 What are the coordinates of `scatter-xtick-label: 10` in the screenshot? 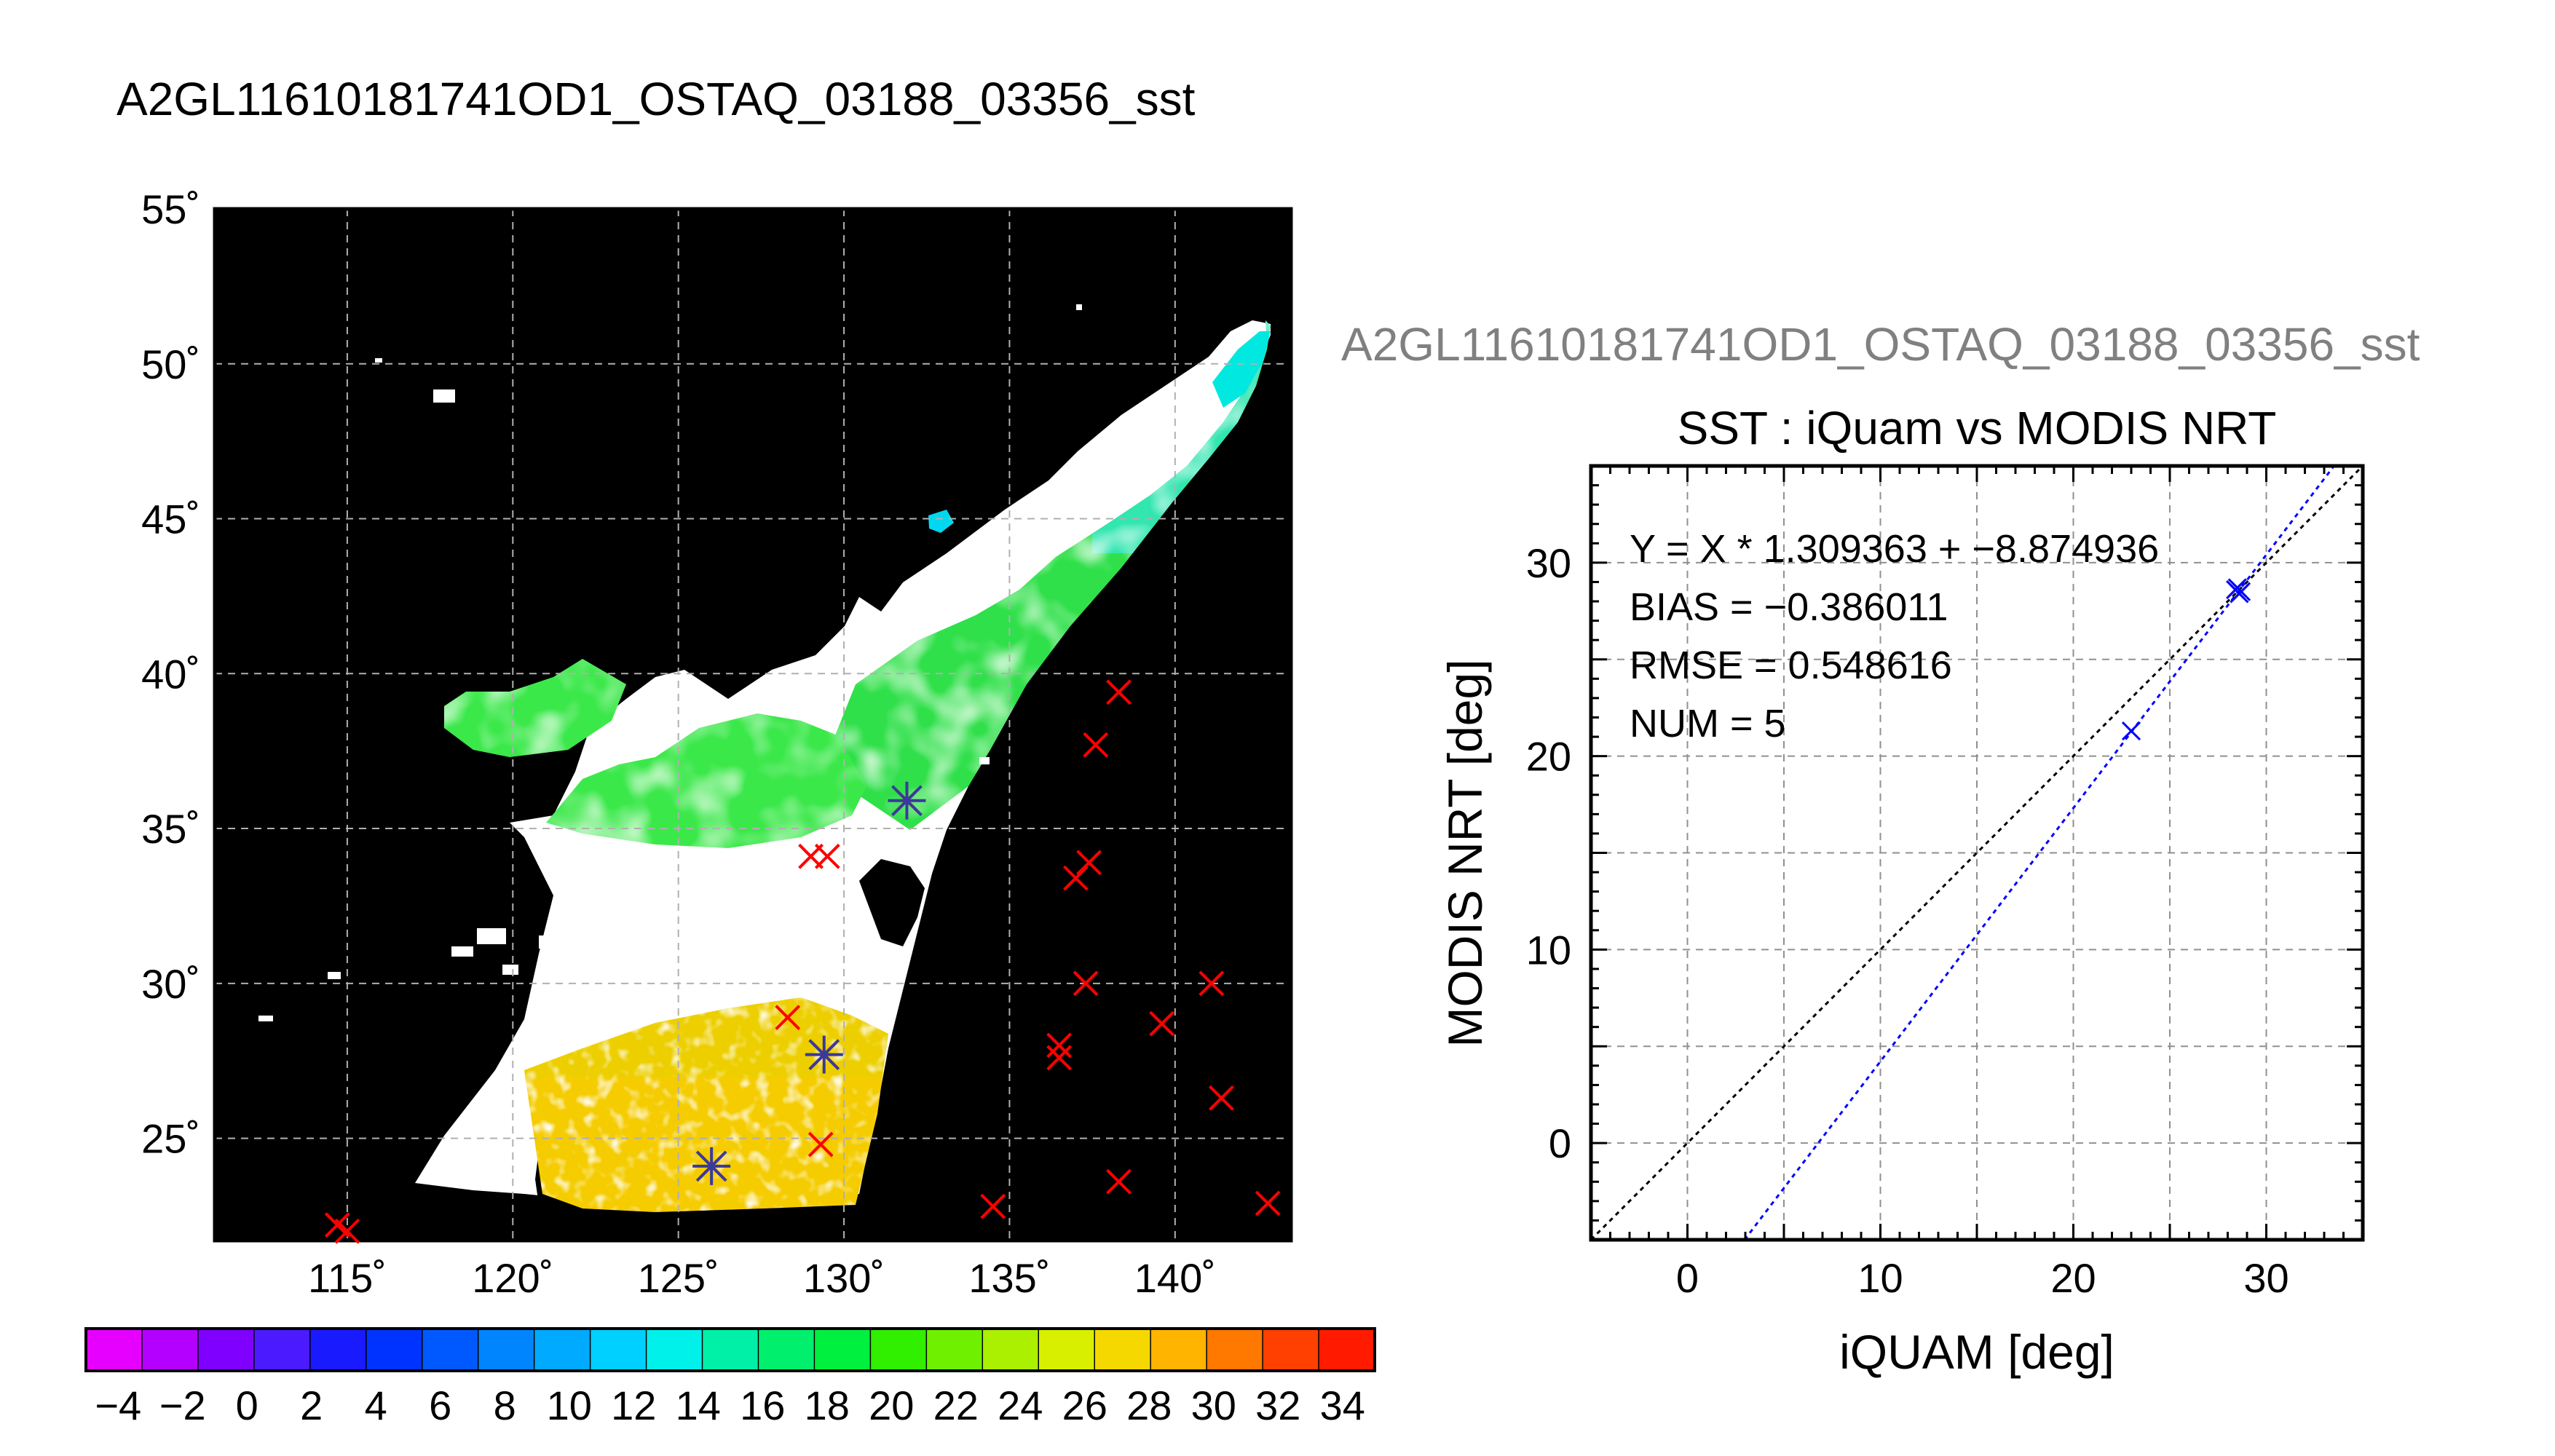 It's located at (1880, 1278).